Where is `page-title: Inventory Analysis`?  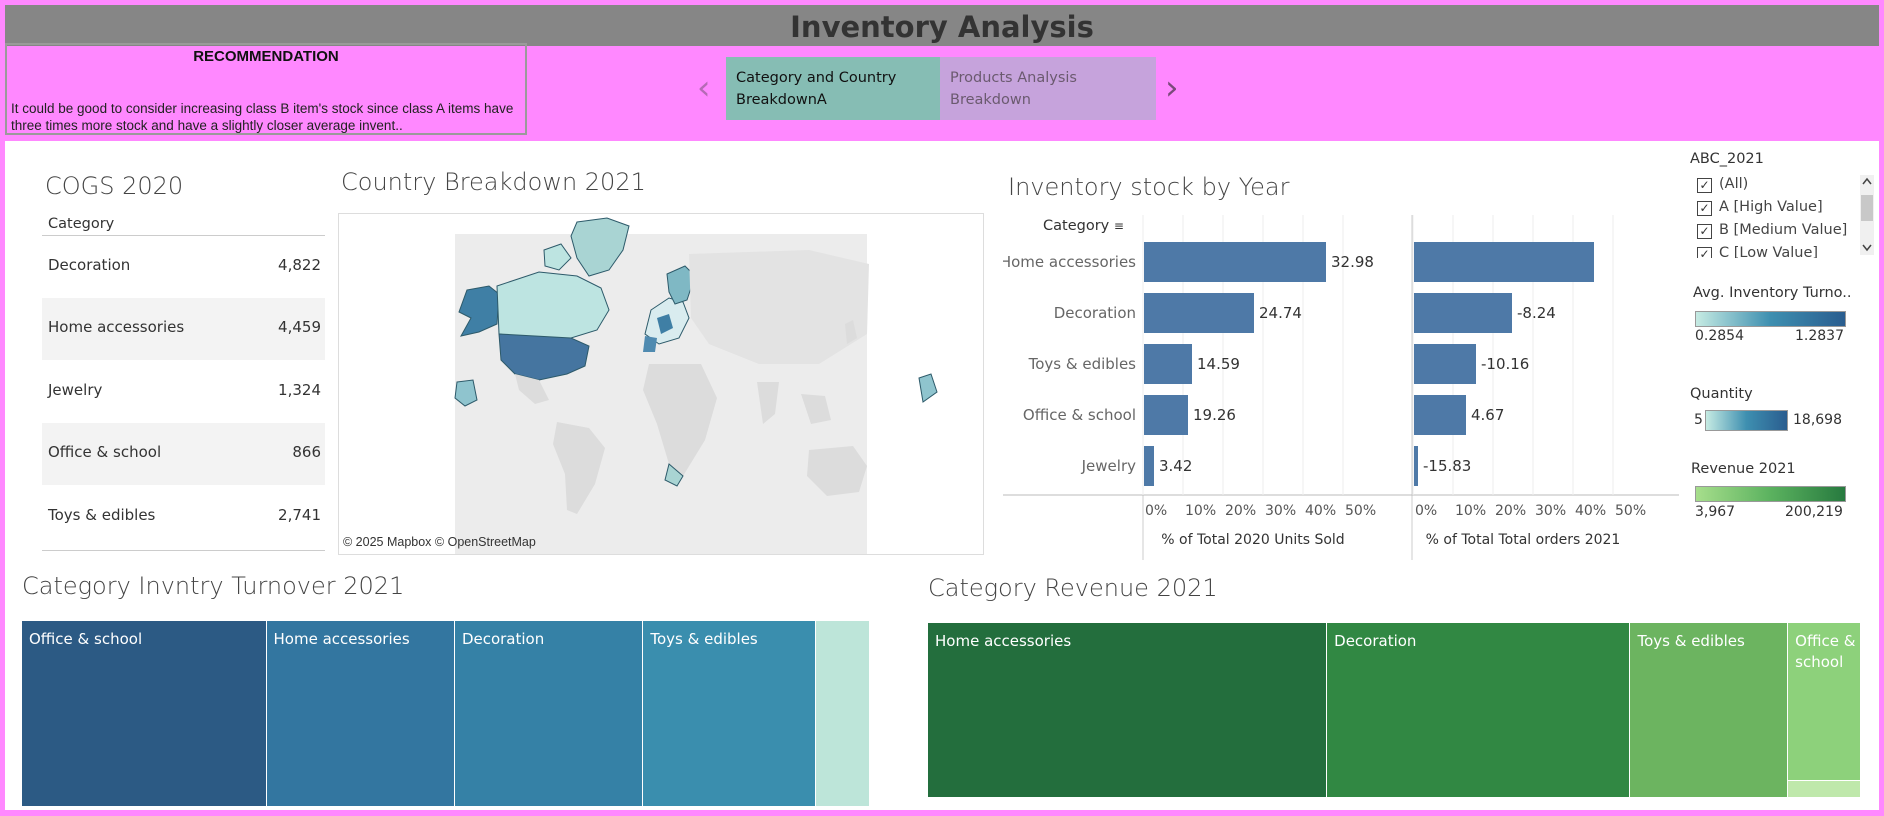
page-title: Inventory Analysis is located at coordinates (942, 27).